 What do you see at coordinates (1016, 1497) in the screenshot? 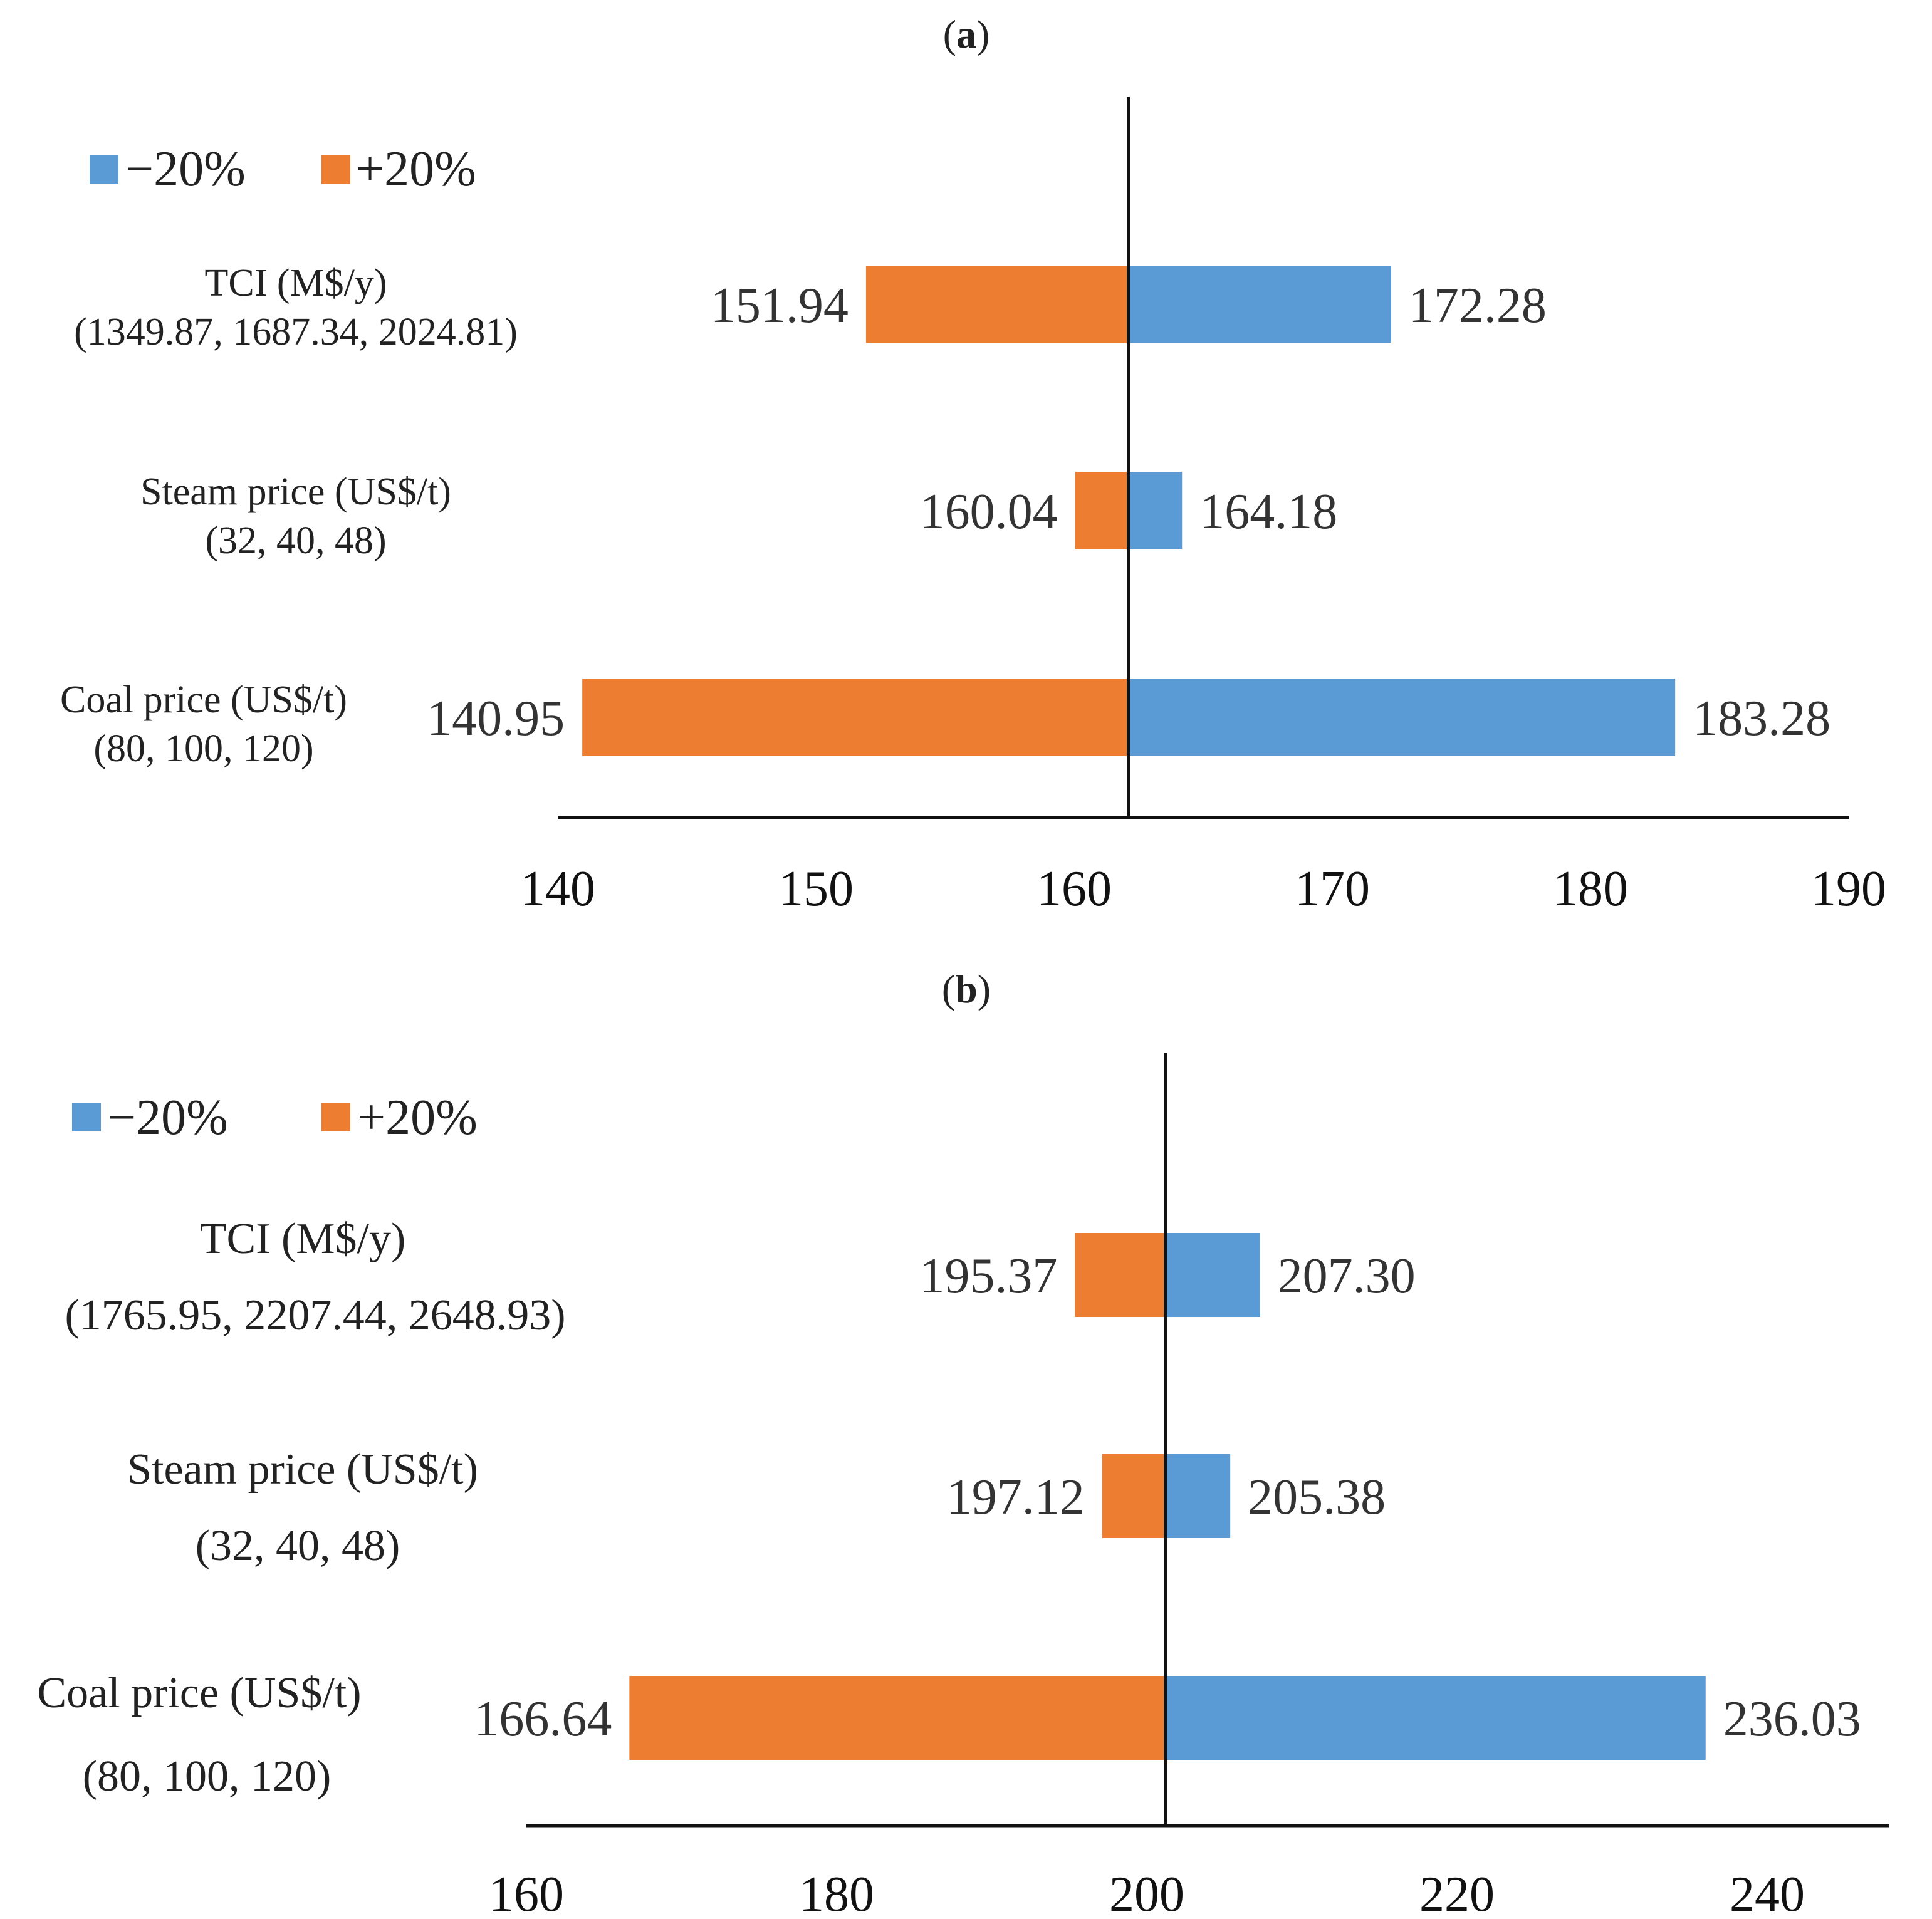
I see `value-b-steam-plus20: 197.12` at bounding box center [1016, 1497].